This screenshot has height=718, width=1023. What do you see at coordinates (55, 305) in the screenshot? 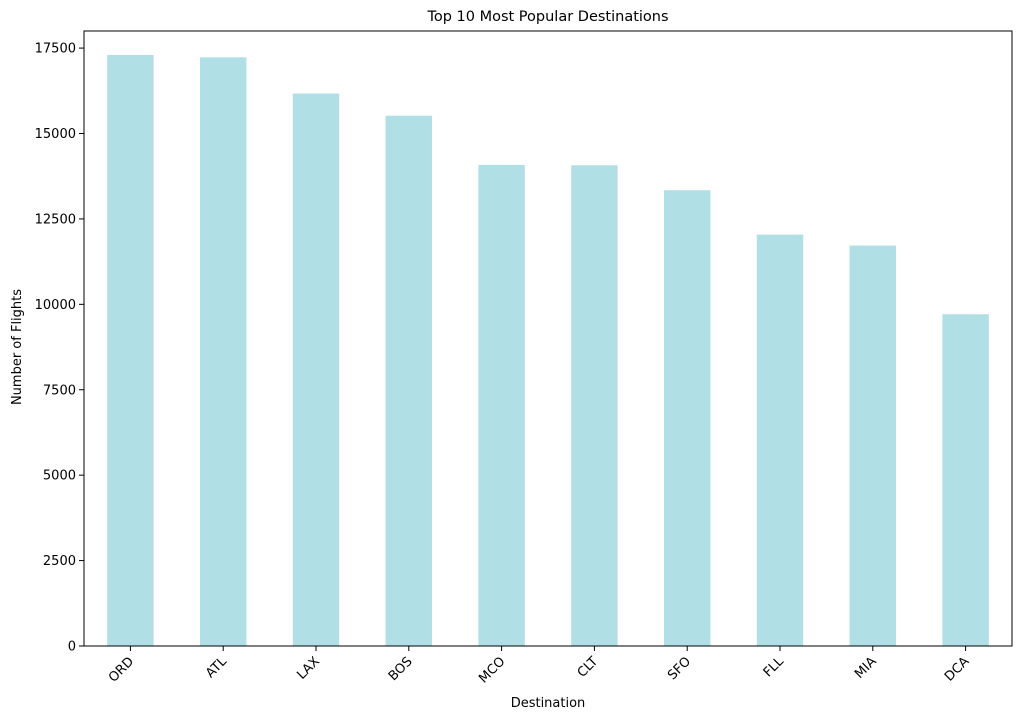
I see `y-tick-label: 10000` at bounding box center [55, 305].